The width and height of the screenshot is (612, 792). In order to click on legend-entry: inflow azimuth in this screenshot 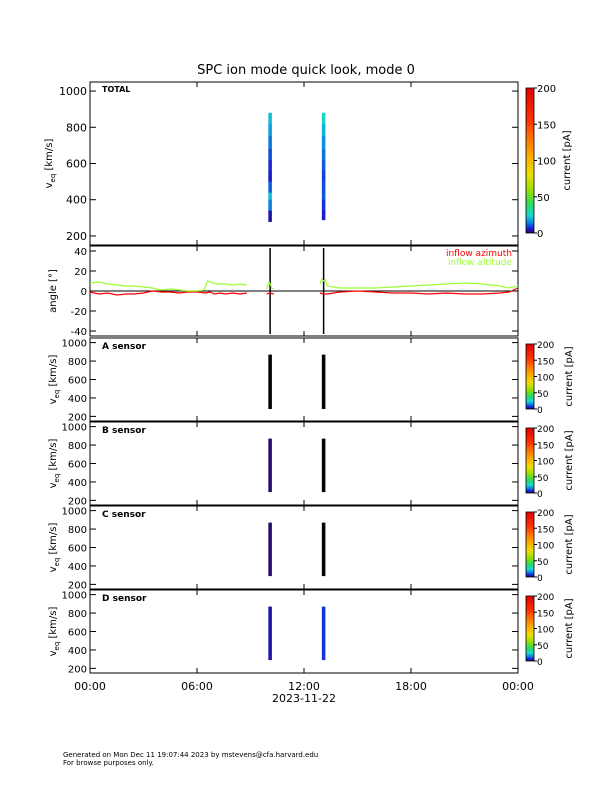, I will do `click(479, 254)`.